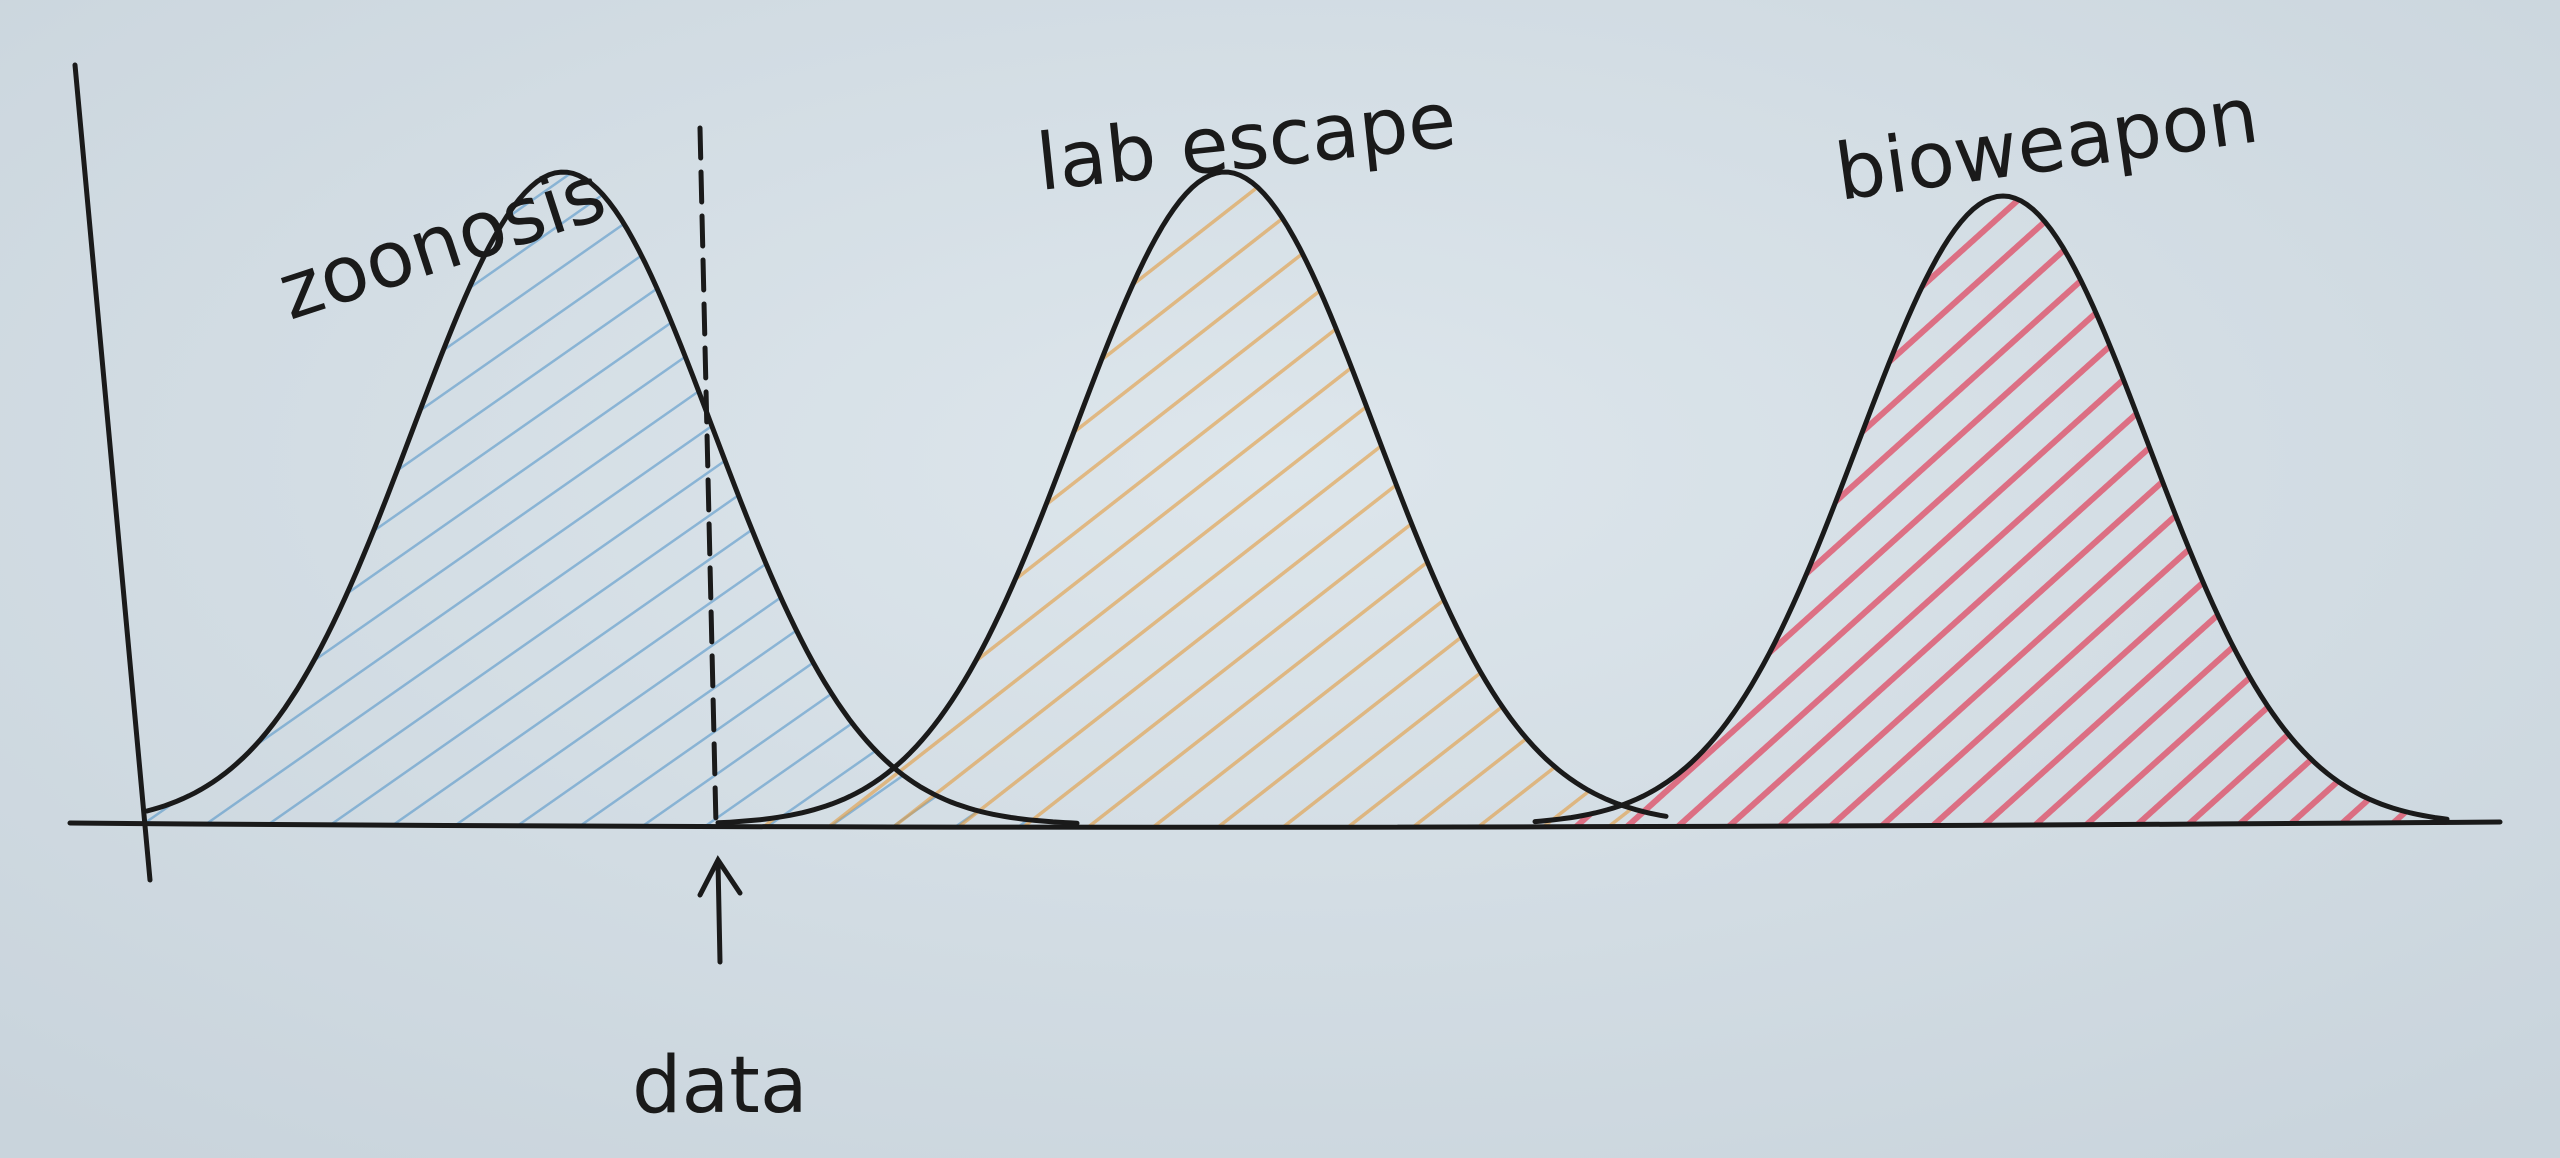 The width and height of the screenshot is (2560, 1158). What do you see at coordinates (112, 472) in the screenshot?
I see `y-axis` at bounding box center [112, 472].